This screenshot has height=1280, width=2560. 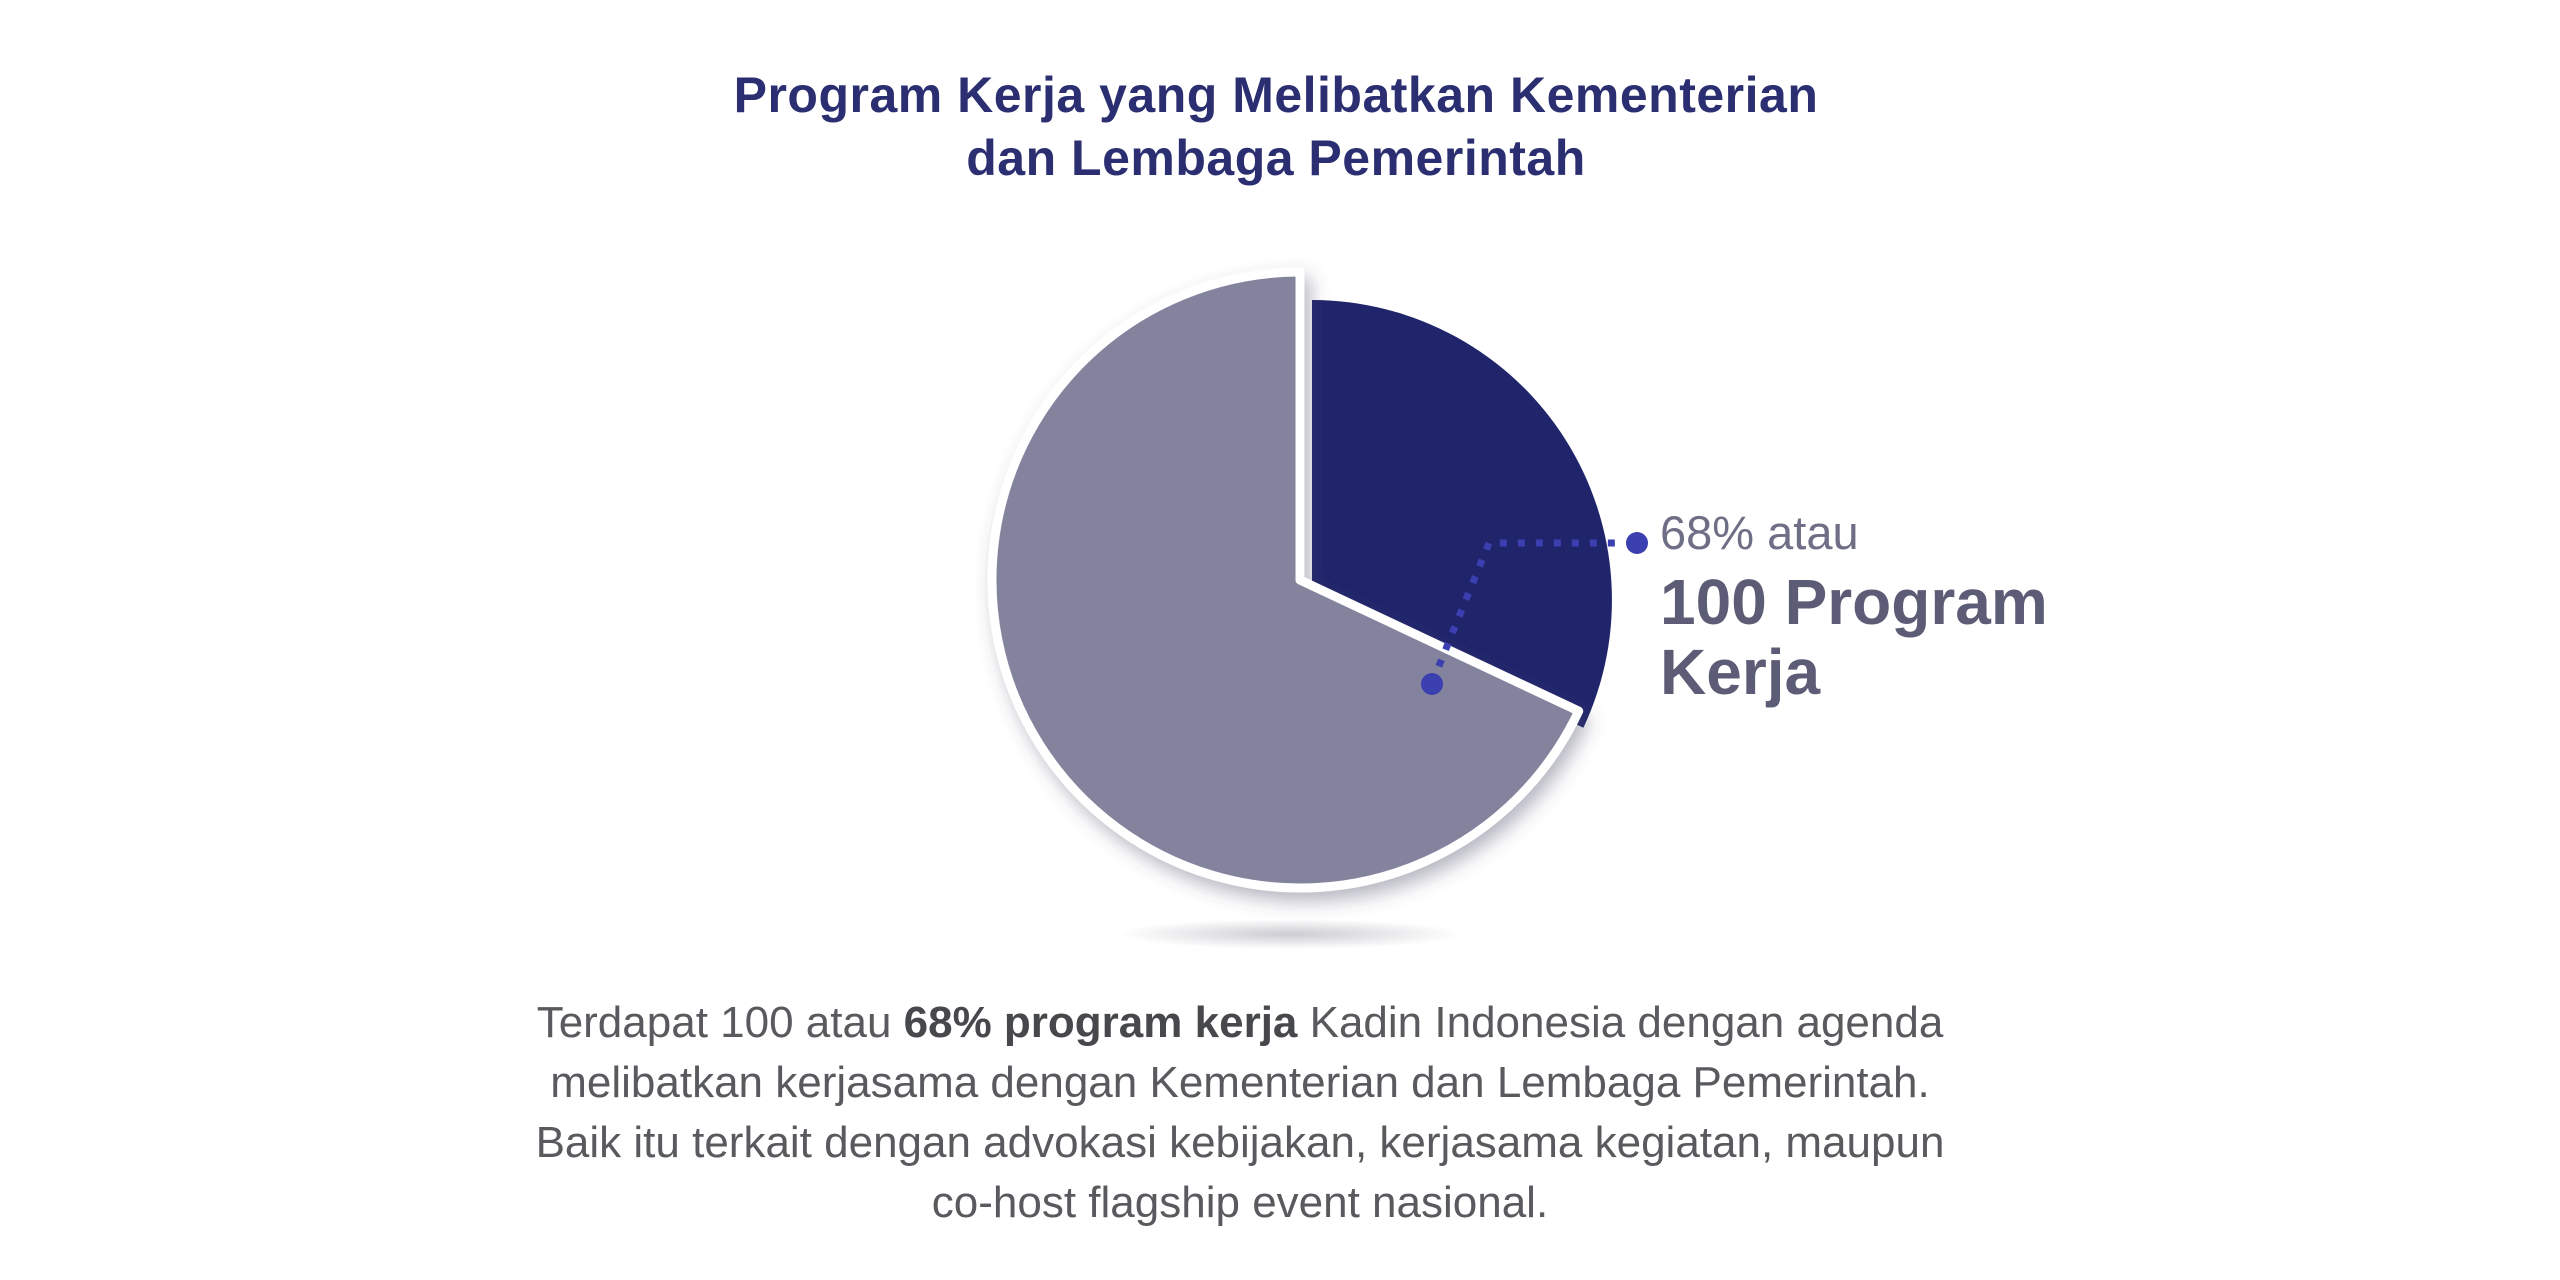 I want to click on description-line-1-bold: 68% program kerja, so click(x=1100, y=1022).